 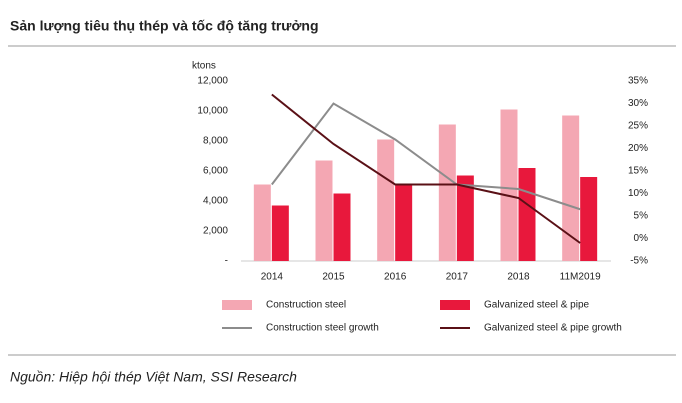 What do you see at coordinates (580, 277) in the screenshot?
I see `x-tick-label: 11M2019` at bounding box center [580, 277].